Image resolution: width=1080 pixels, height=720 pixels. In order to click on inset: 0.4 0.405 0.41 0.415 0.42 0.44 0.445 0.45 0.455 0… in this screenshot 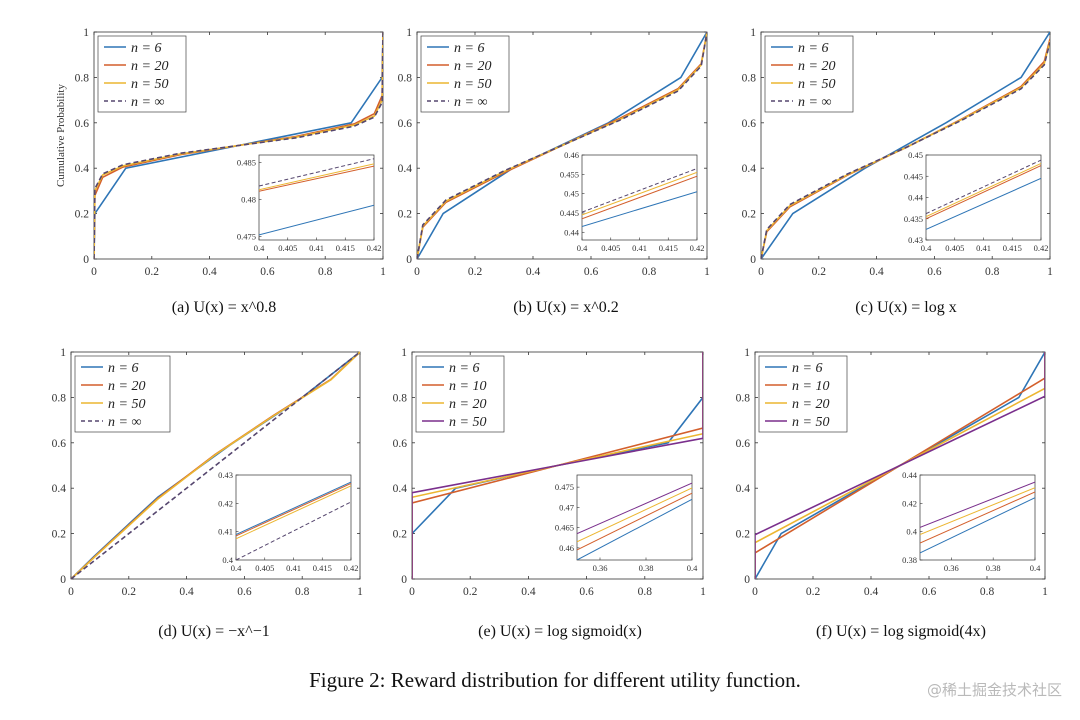, I will do `click(632, 201)`.